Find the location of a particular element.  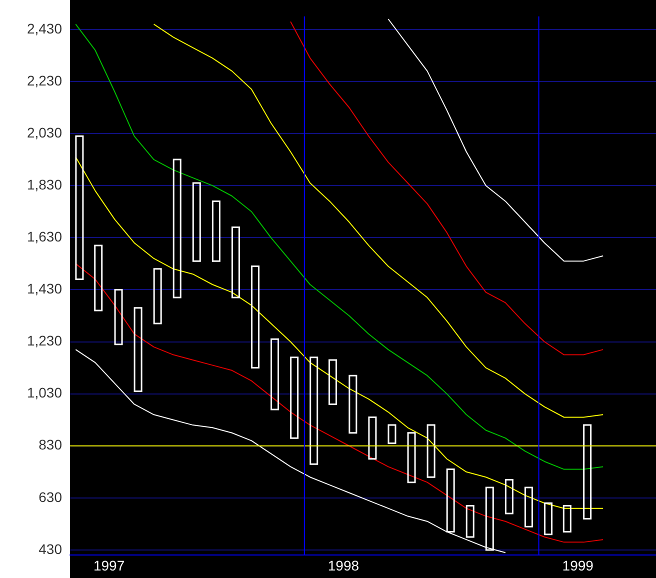

y-tick-label: 1,030 is located at coordinates (44, 392).